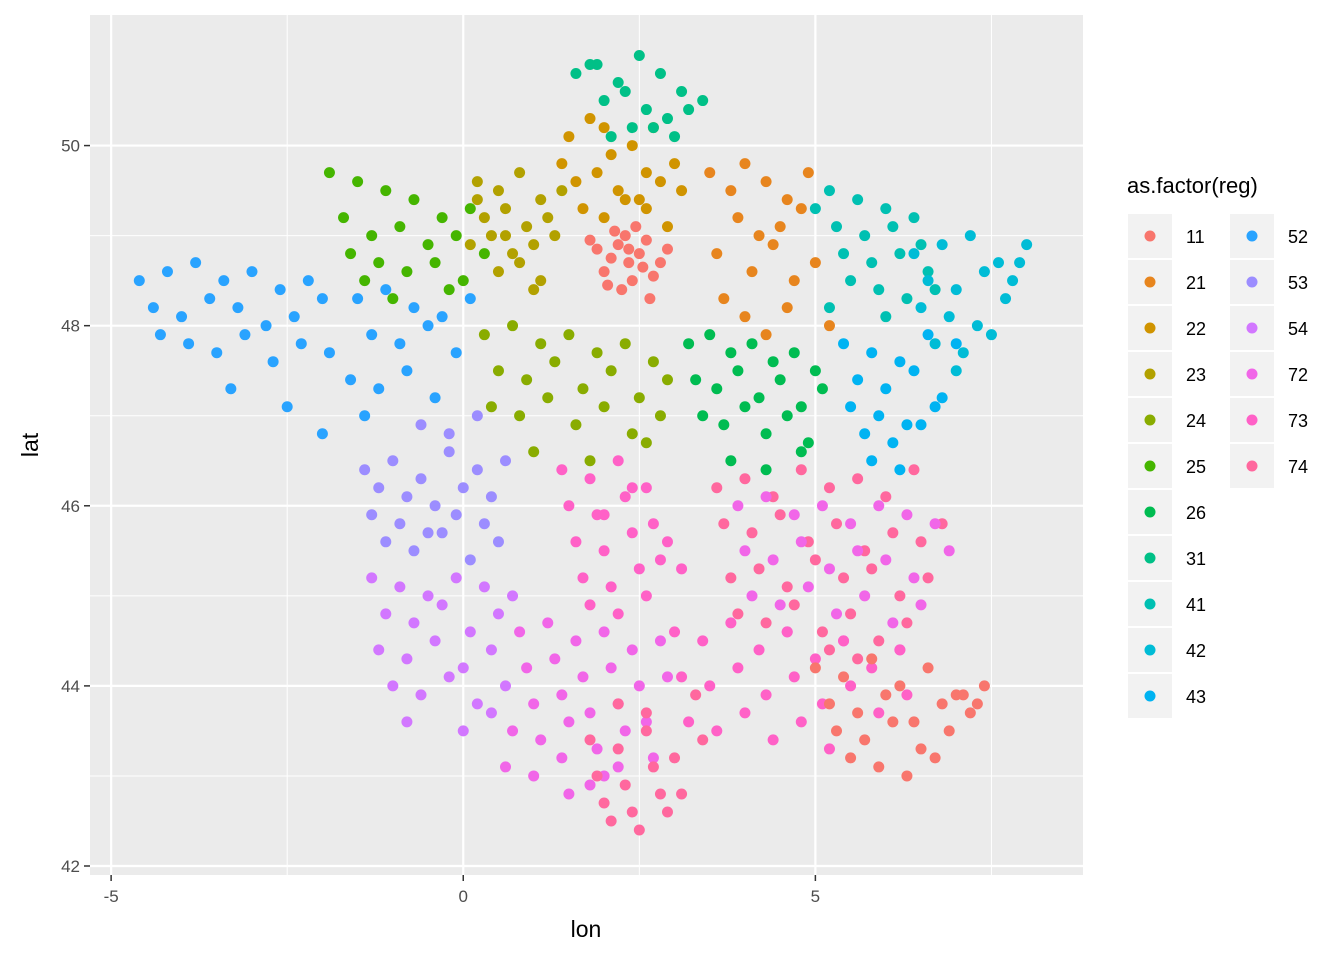 This screenshot has height=960, width=1344. Describe the element at coordinates (463, 896) in the screenshot. I see `x-tick-label: 0` at that location.